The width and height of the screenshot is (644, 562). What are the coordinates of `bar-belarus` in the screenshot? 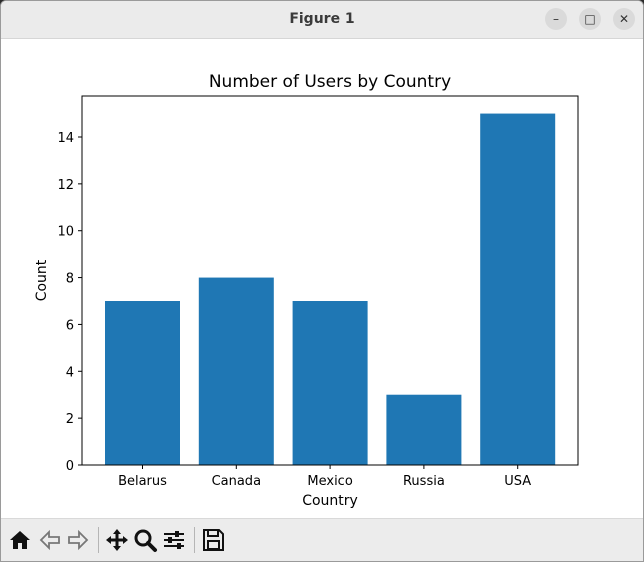 It's located at (142, 383).